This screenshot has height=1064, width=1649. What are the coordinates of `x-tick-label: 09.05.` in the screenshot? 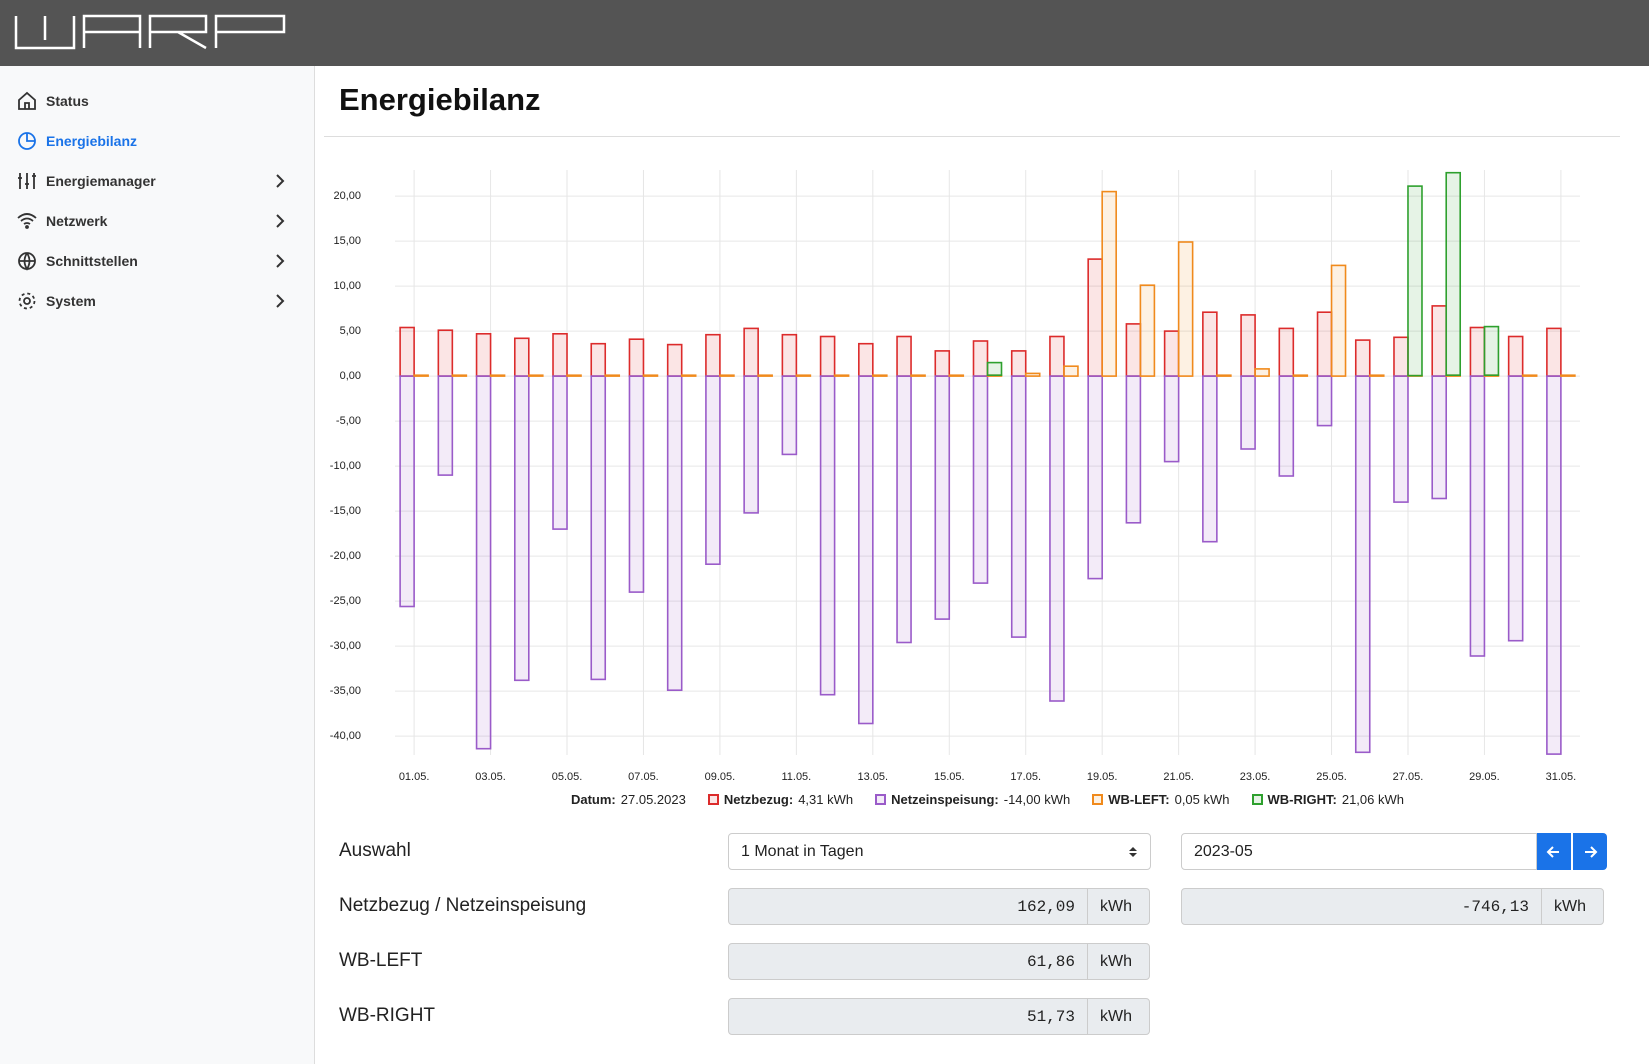 It's located at (720, 777).